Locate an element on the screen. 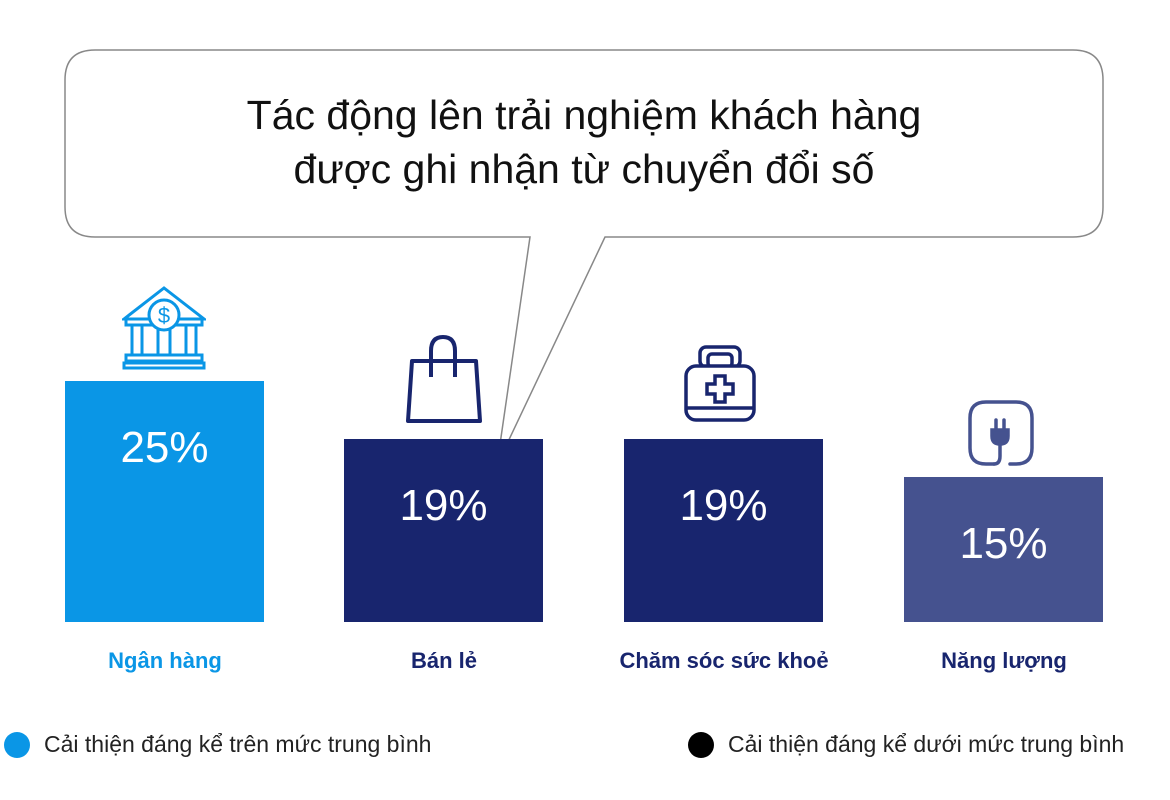 This screenshot has width=1170, height=800. category-label: Bán lẻ is located at coordinates (444, 660).